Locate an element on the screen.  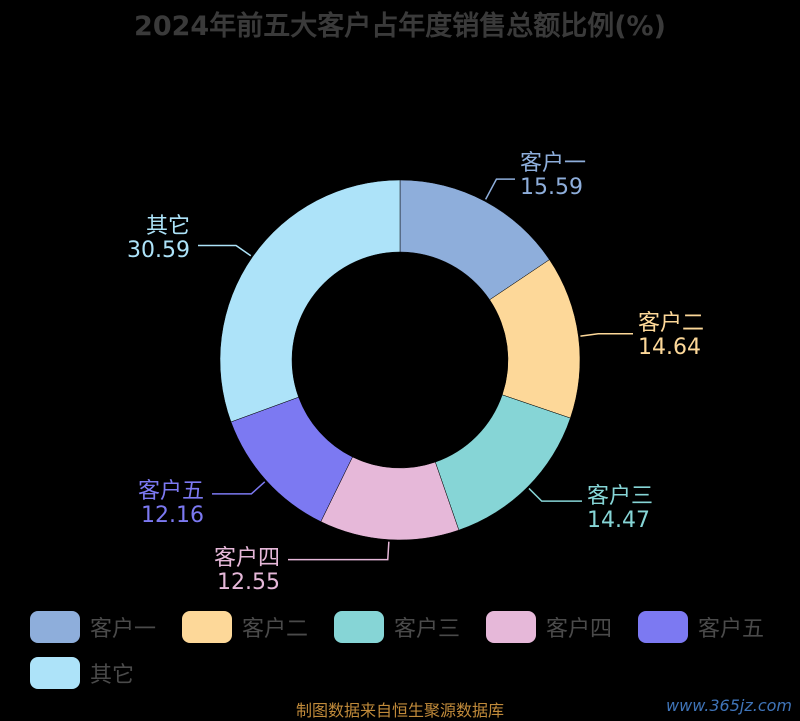
source-footnote: 制图数据来自恒生聚源数据库 is located at coordinates (399, 710).